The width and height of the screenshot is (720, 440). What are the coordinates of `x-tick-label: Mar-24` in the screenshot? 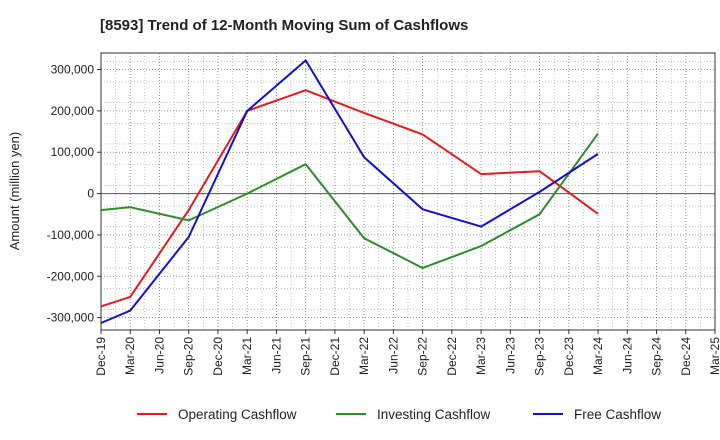 It's located at (598, 356).